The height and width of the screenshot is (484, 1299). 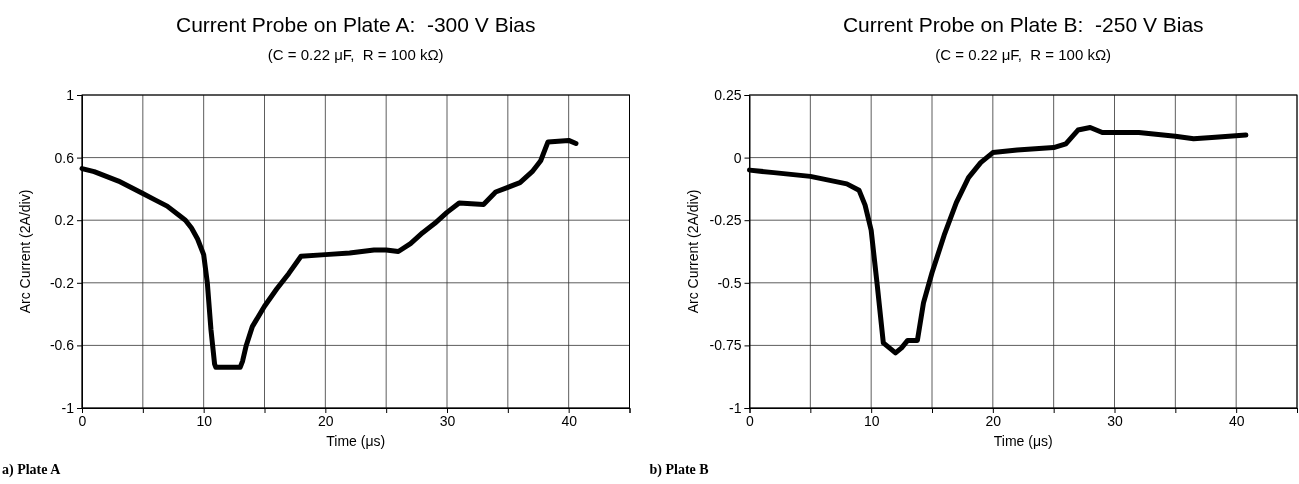 What do you see at coordinates (725, 220) in the screenshot?
I see `y-tick-label: -0.25` at bounding box center [725, 220].